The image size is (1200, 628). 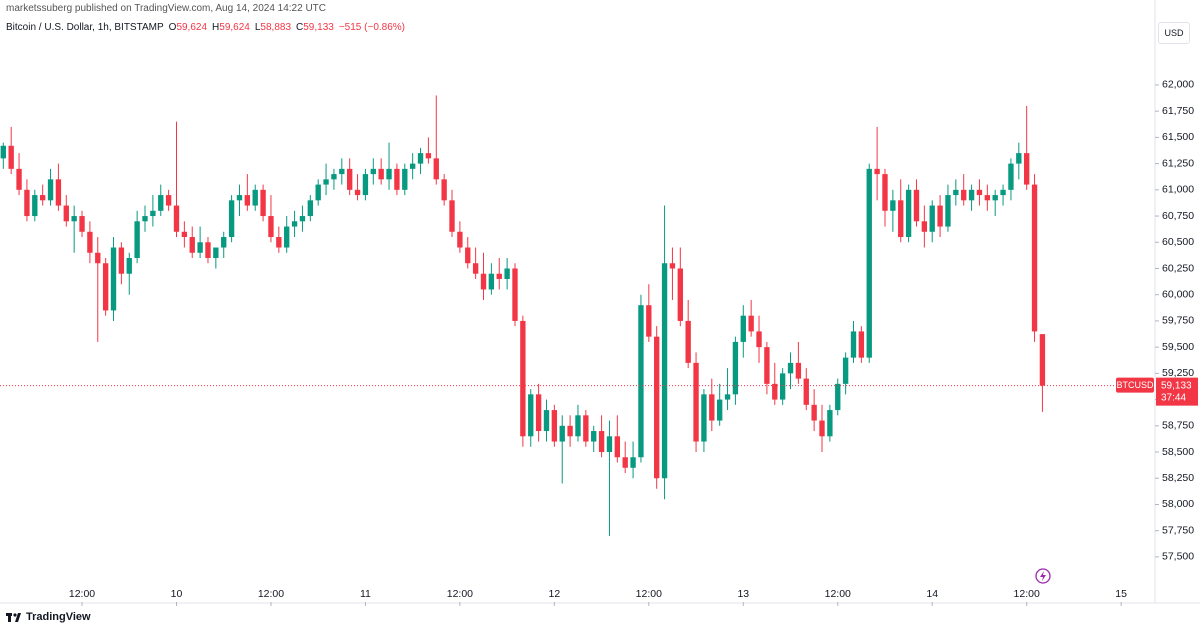 I want to click on y-tick-label: 58,000, so click(x=1178, y=504).